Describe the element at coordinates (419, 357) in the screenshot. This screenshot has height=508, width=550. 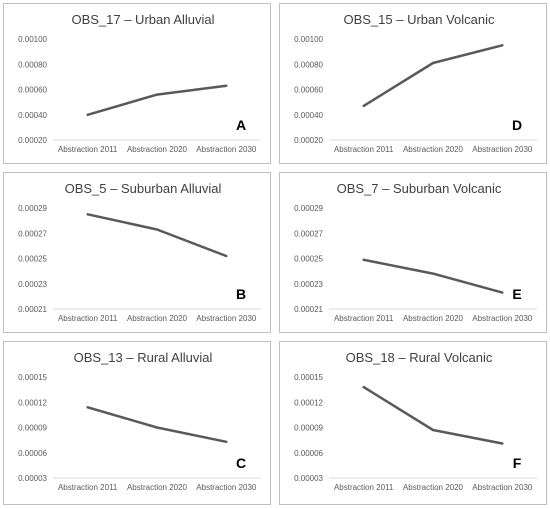
I see `chart-title: OBS_18 – Rural Volcanic` at that location.